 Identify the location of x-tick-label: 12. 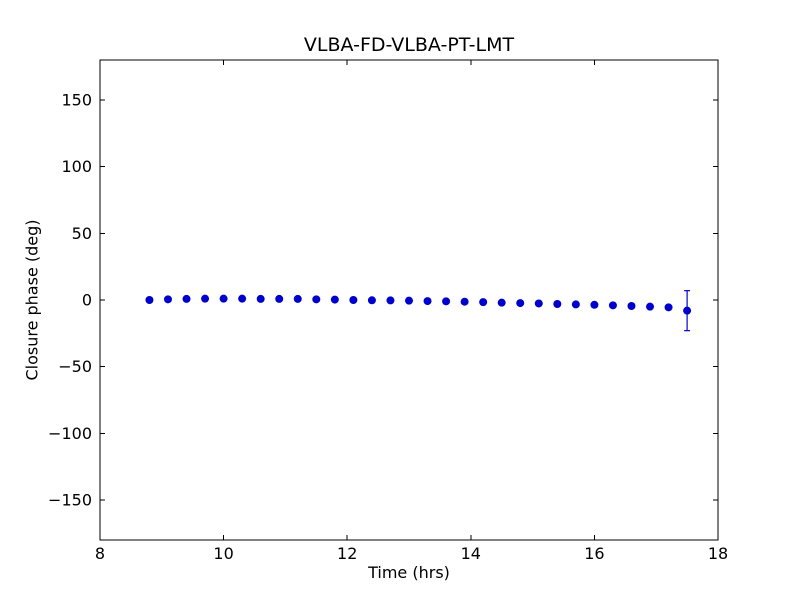
(347, 553).